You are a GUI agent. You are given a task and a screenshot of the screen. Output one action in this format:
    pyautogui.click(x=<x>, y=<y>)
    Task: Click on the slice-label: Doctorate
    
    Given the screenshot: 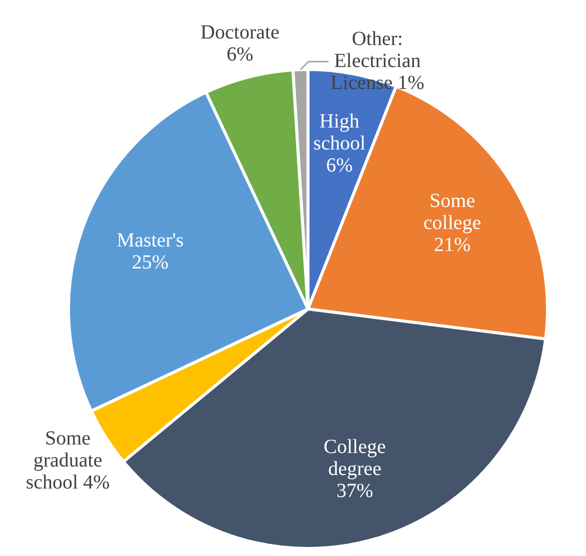 What is the action you would take?
    pyautogui.click(x=240, y=32)
    